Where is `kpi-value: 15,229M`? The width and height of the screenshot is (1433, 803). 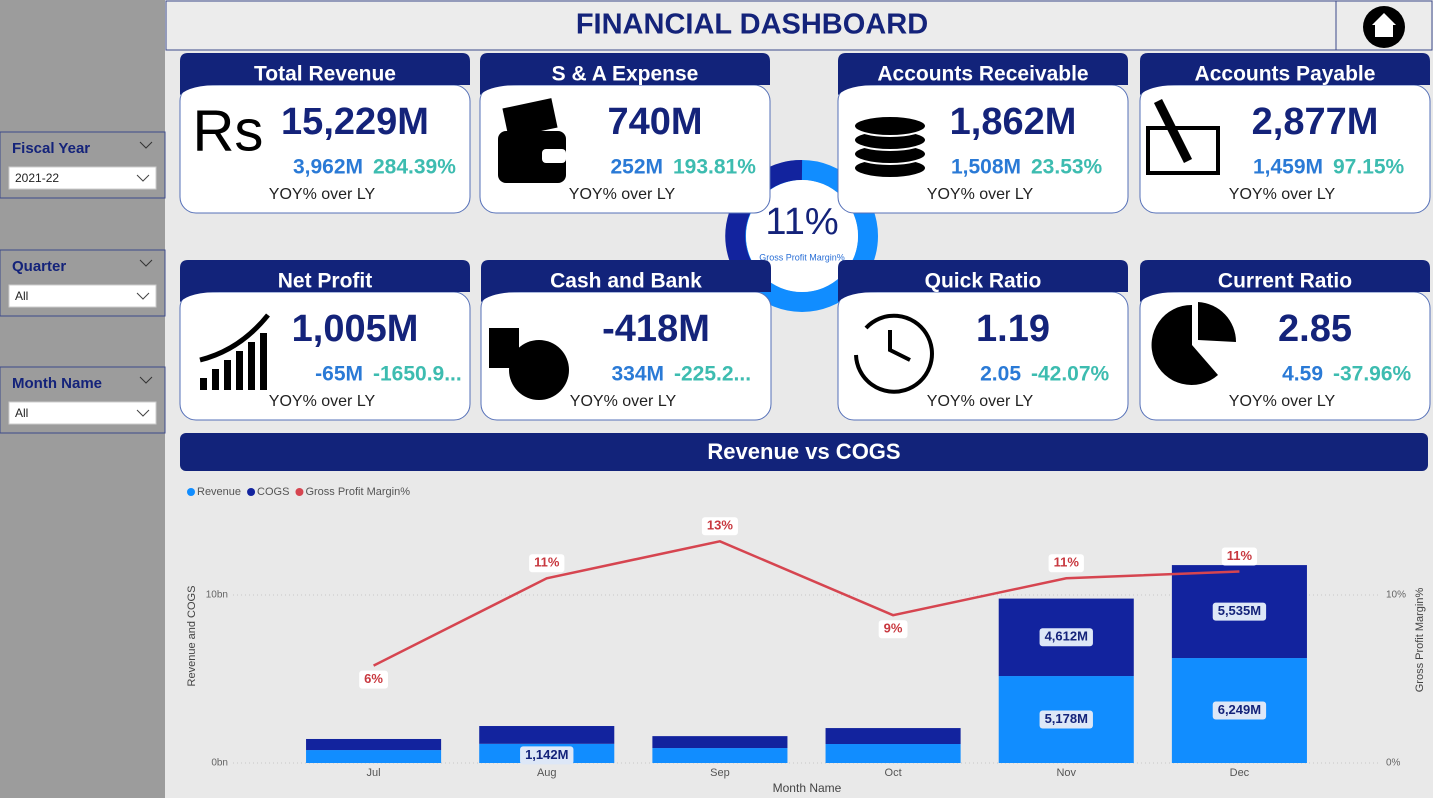 kpi-value: 15,229M is located at coordinates (355, 122).